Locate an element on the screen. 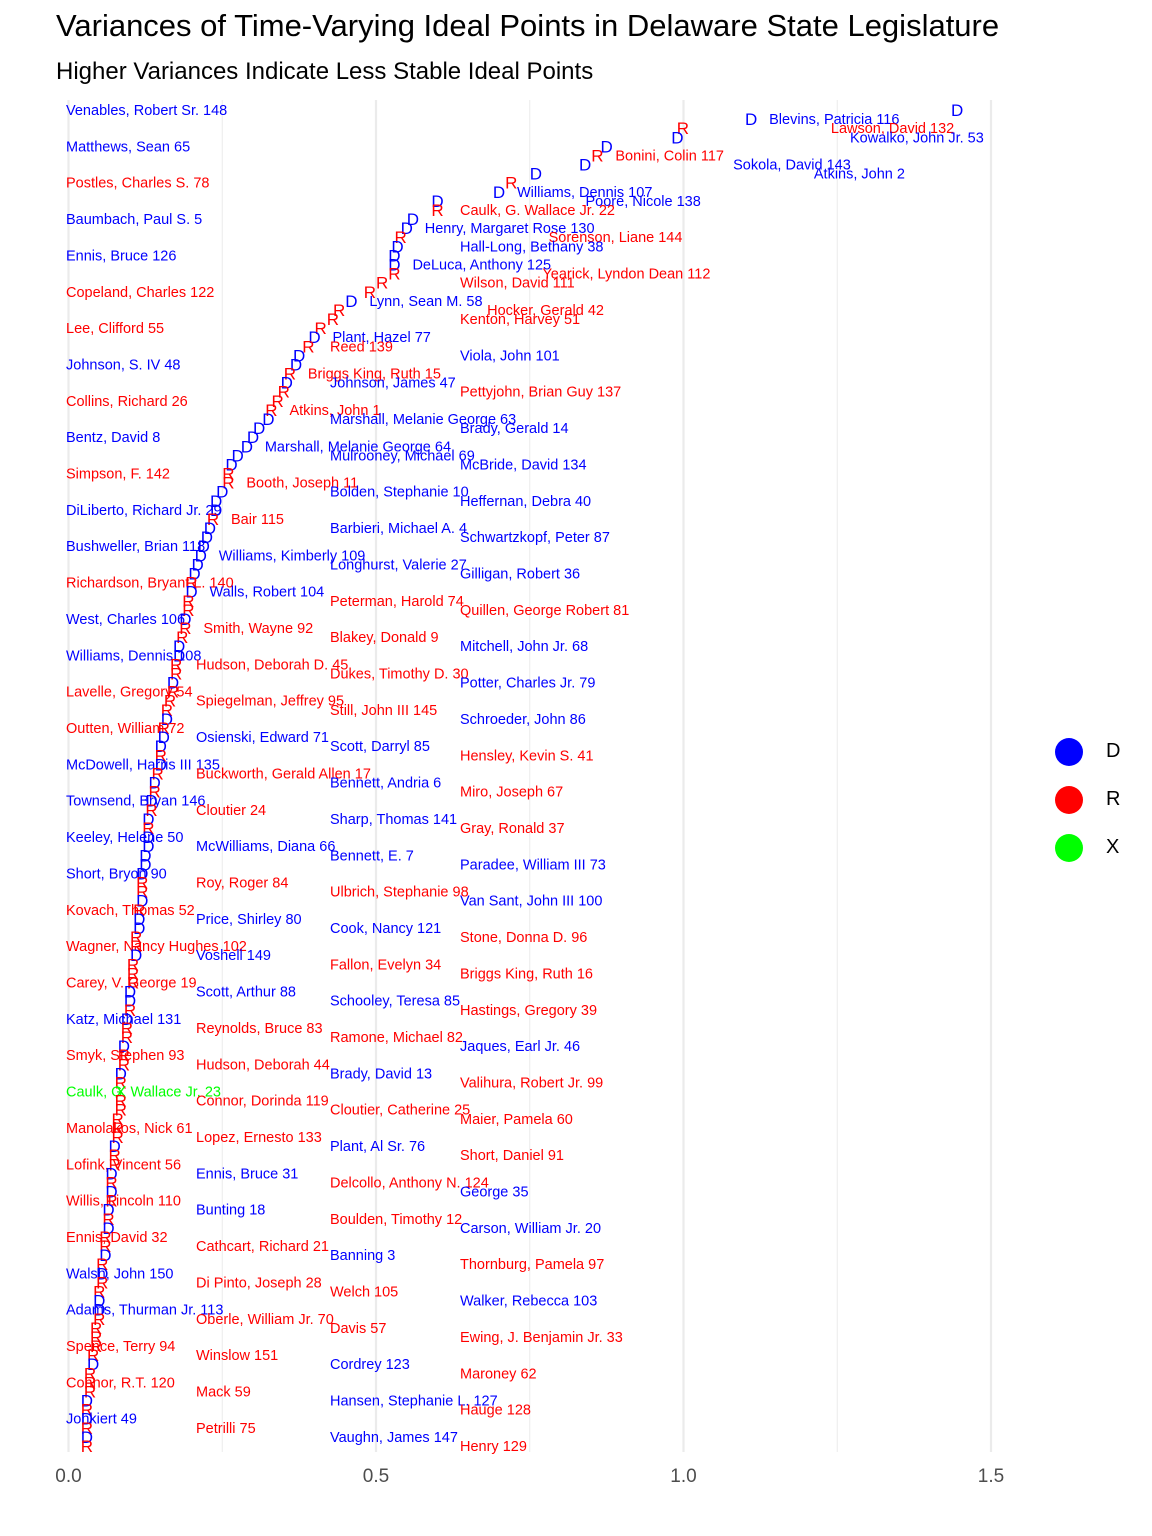 The height and width of the screenshot is (1536, 1152). point-label: Schwartzkopf, Peter 87 is located at coordinates (535, 538).